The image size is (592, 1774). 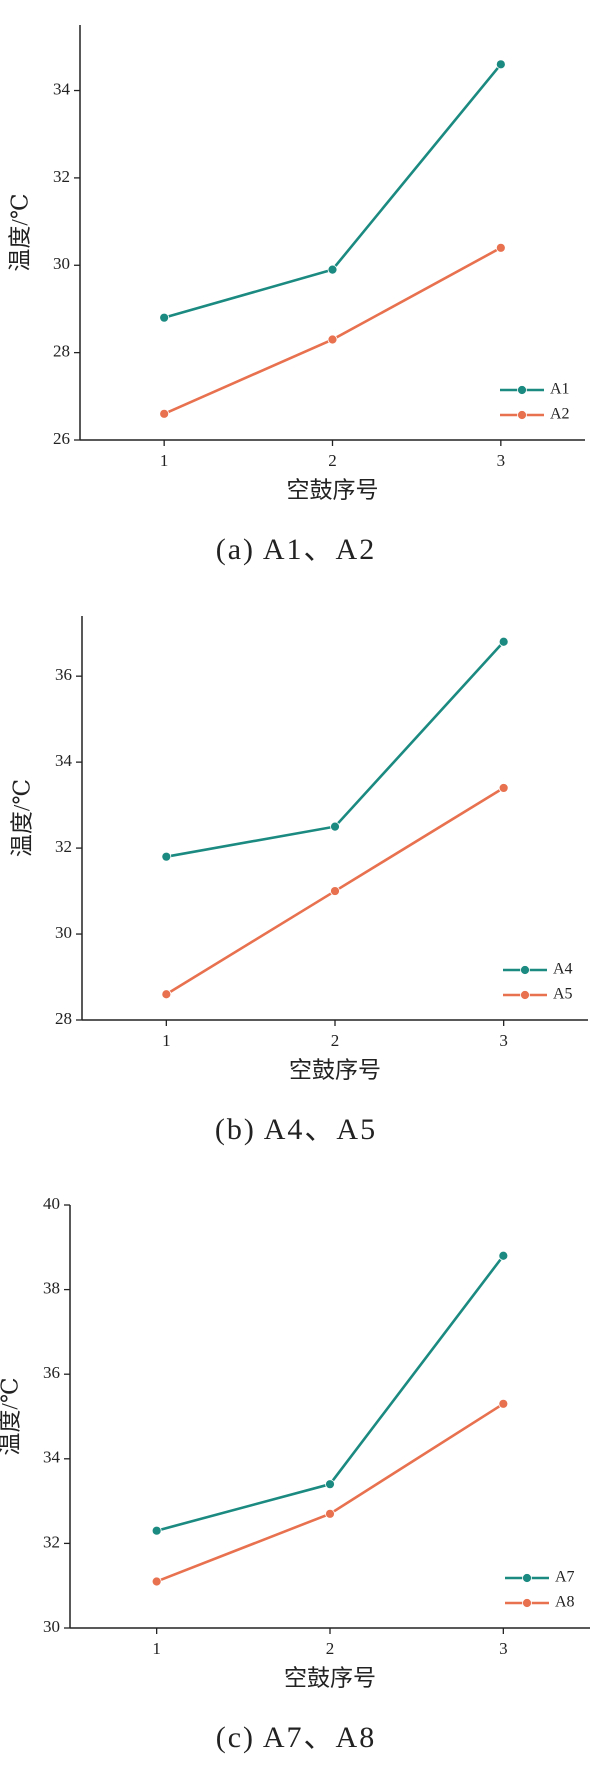 What do you see at coordinates (51, 1203) in the screenshot?
I see `y-tick-label: 40` at bounding box center [51, 1203].